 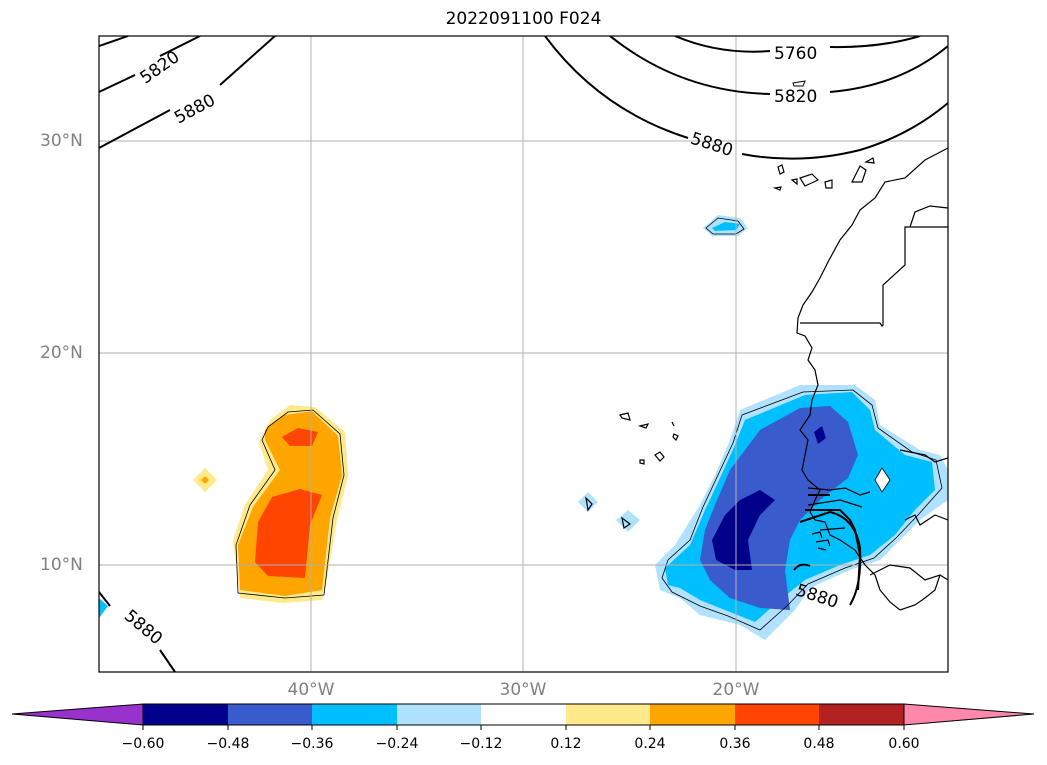 I want to click on colorbar-tick-label: 0.60, so click(x=904, y=744).